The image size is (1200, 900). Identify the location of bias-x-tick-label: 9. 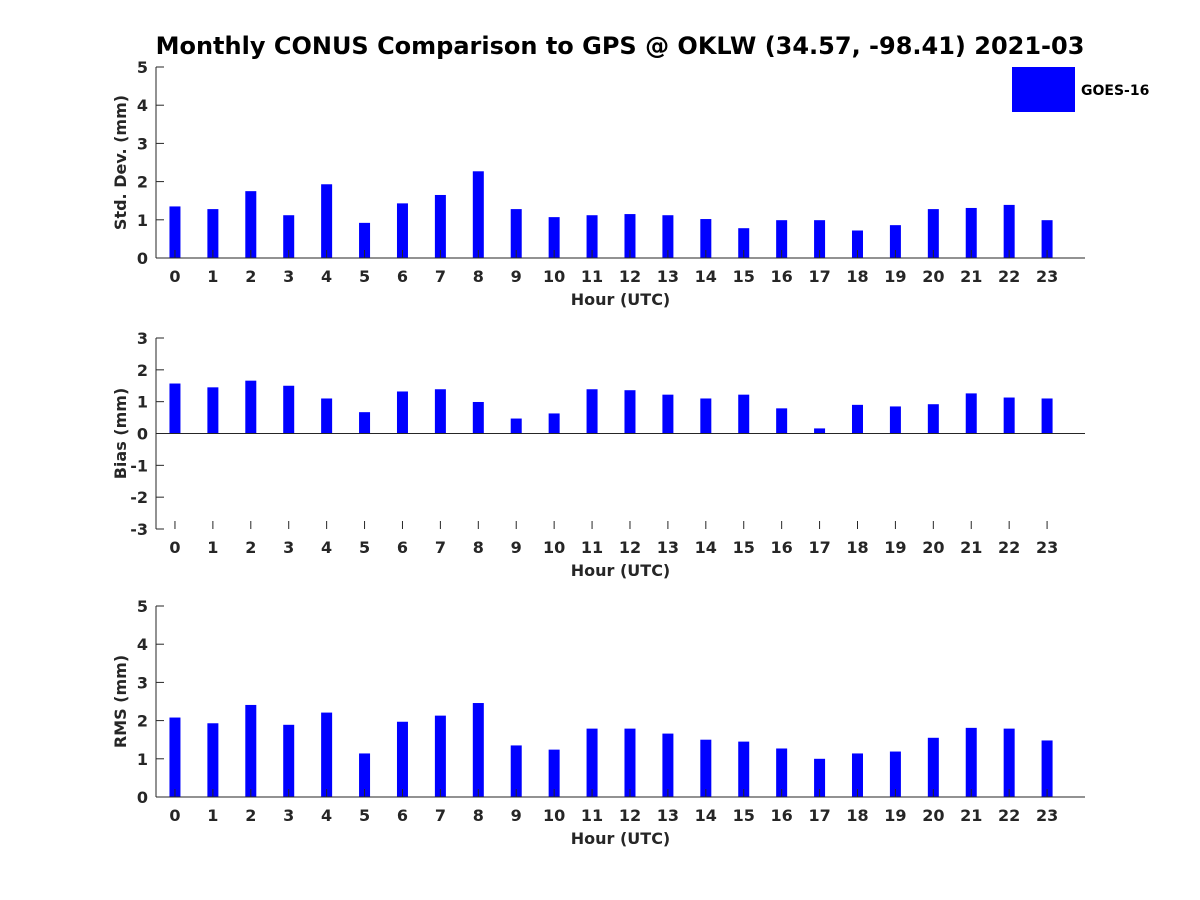
(516, 547).